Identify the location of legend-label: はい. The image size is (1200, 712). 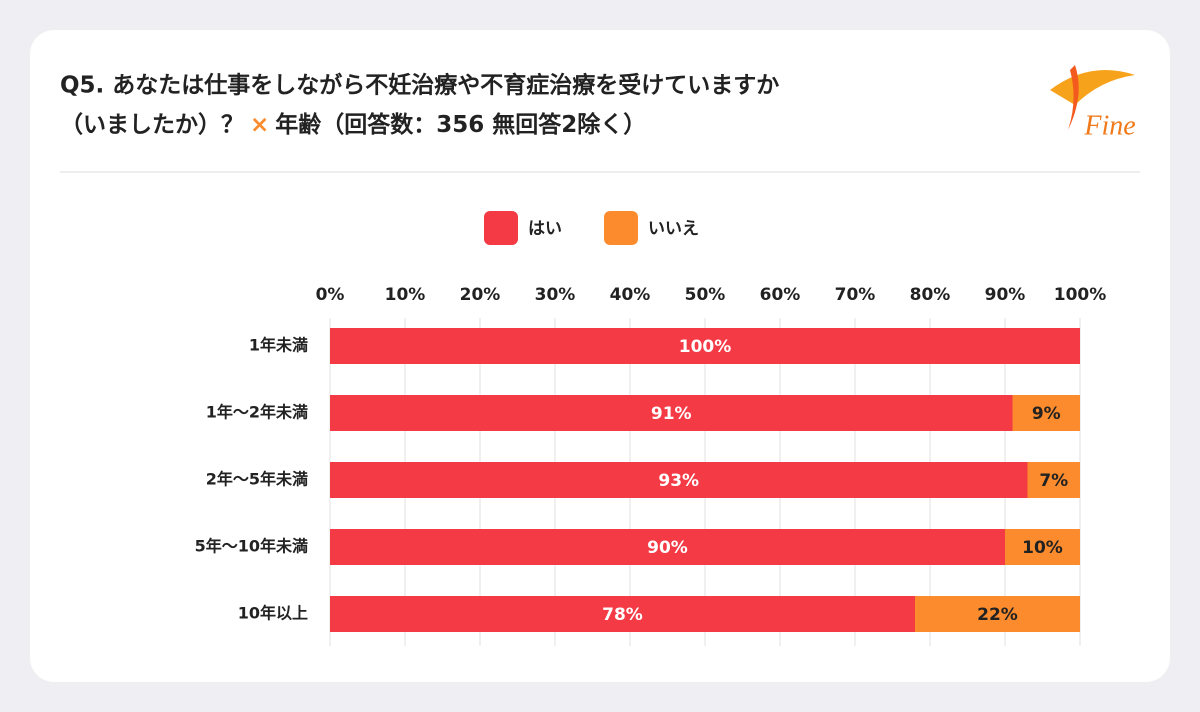
(545, 229).